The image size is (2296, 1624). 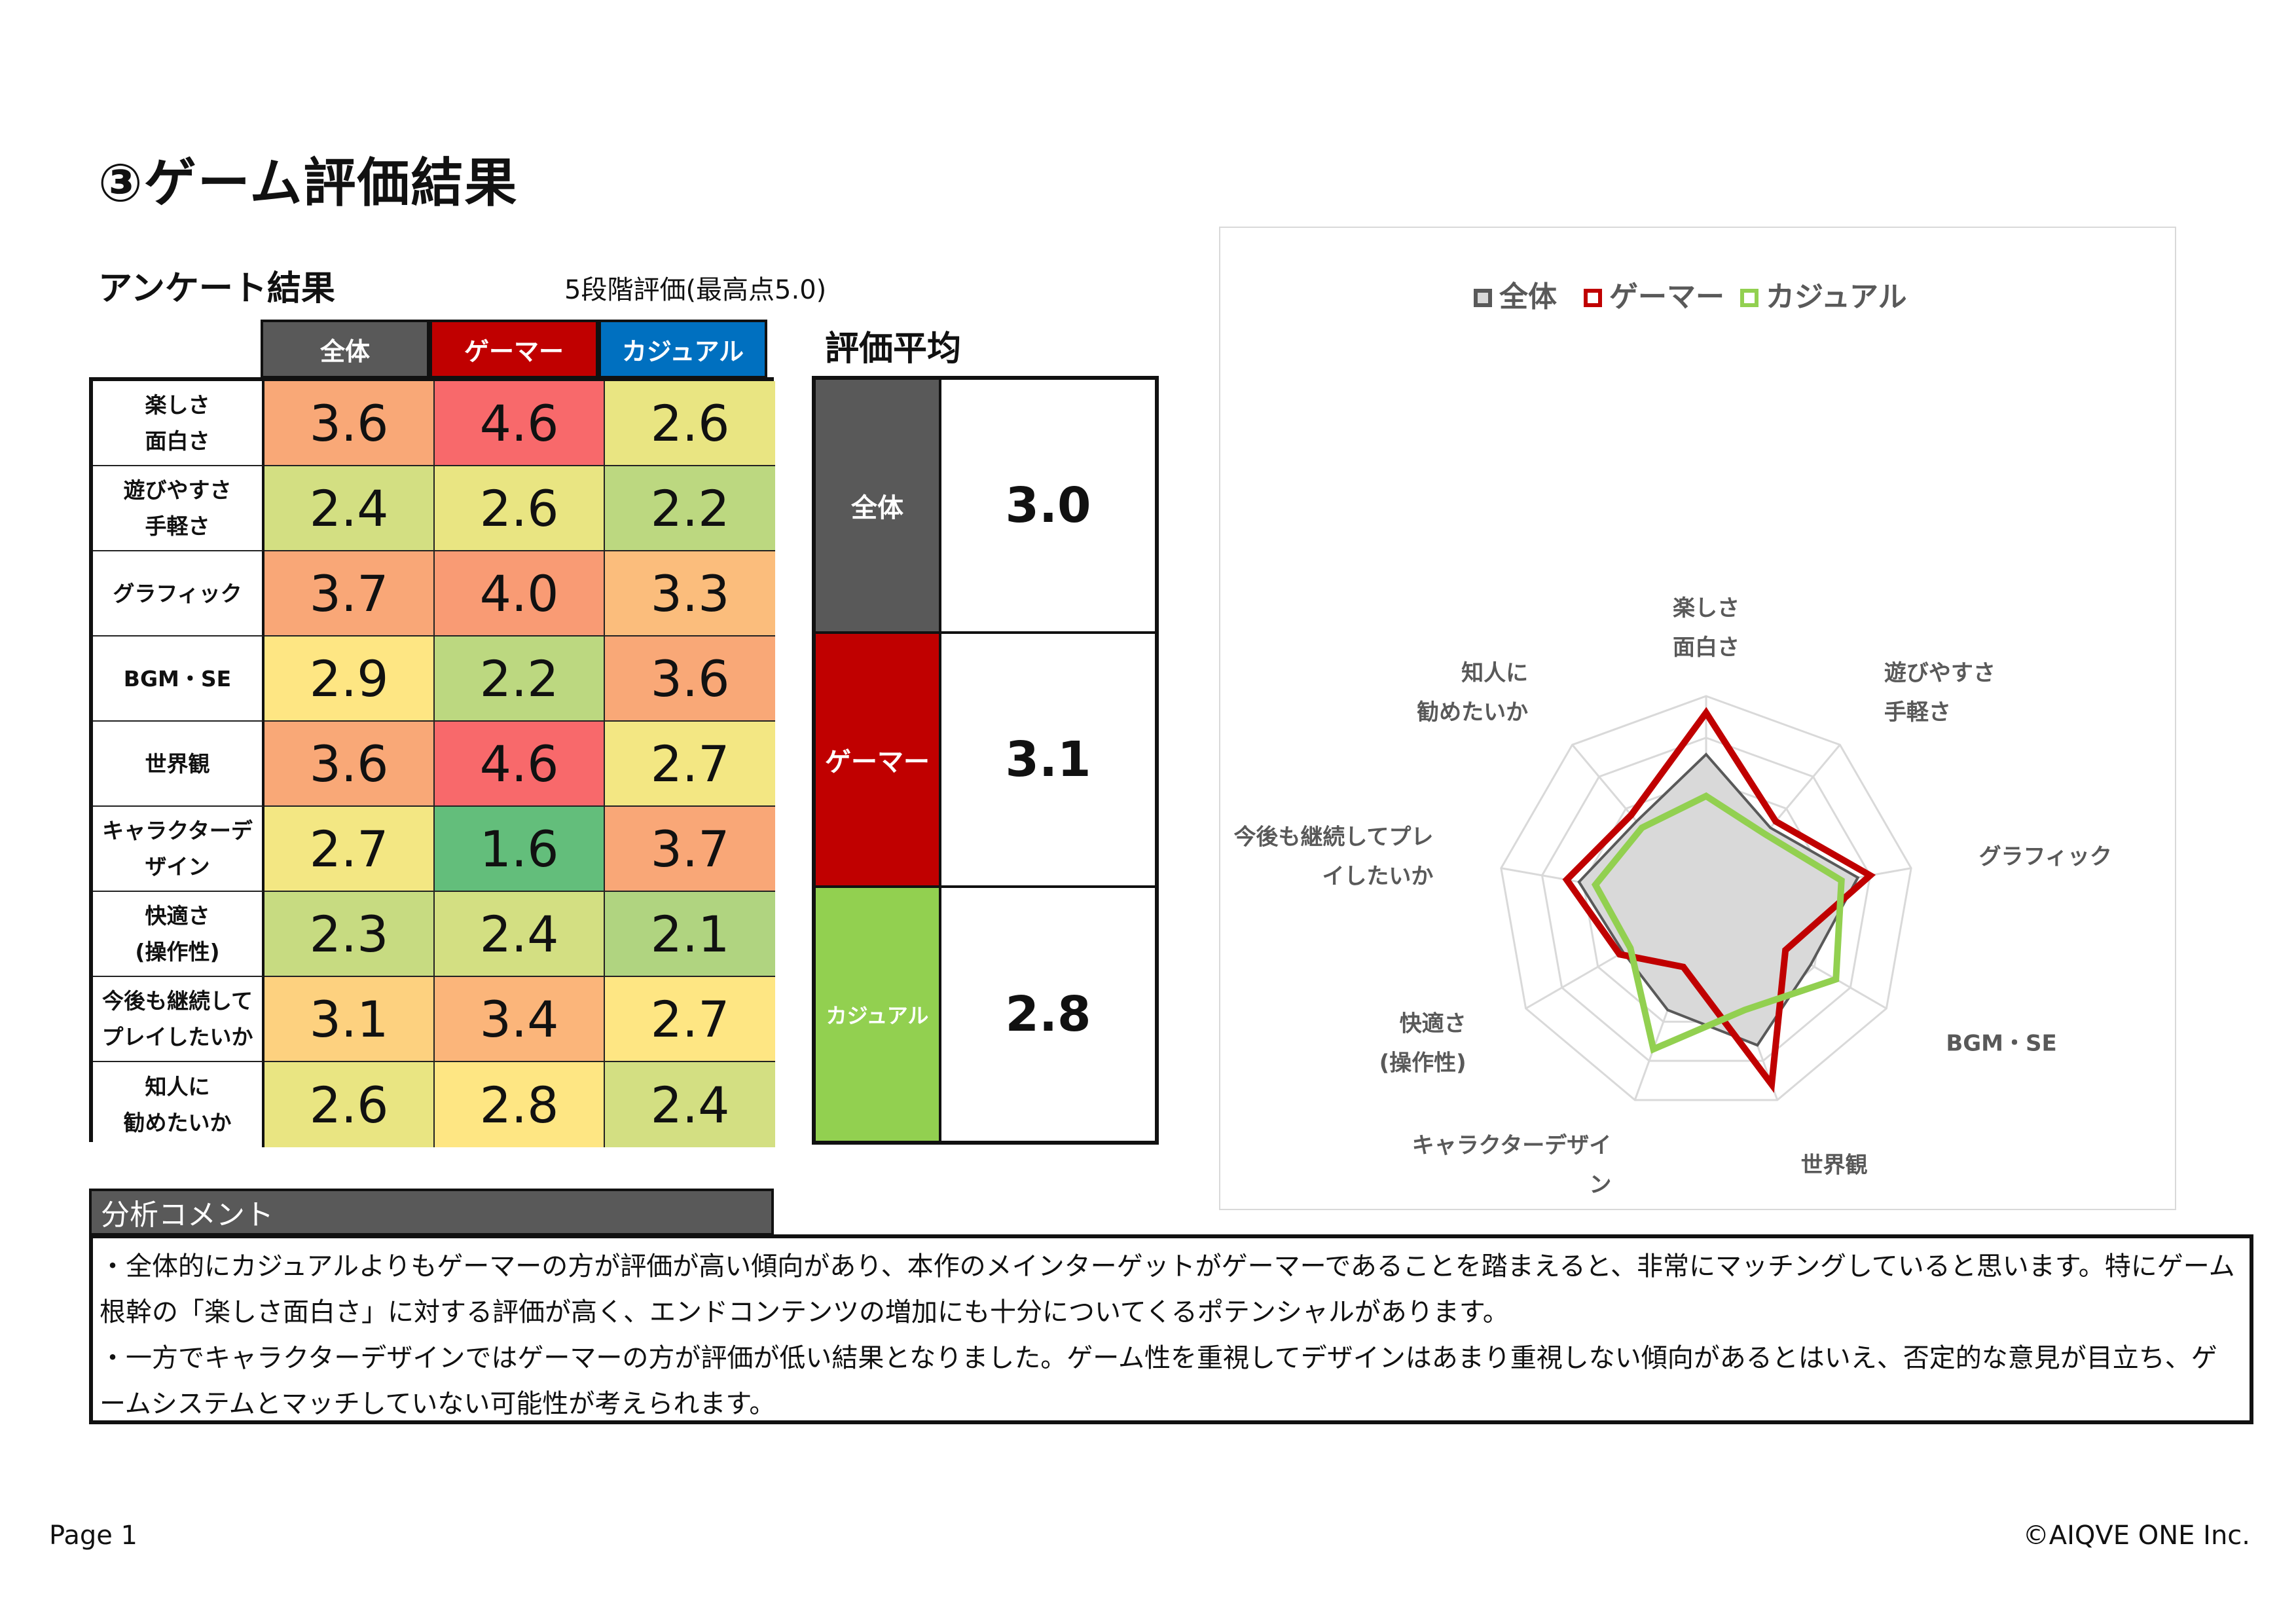 What do you see at coordinates (520, 849) in the screenshot?
I see `score-cell: 1.6` at bounding box center [520, 849].